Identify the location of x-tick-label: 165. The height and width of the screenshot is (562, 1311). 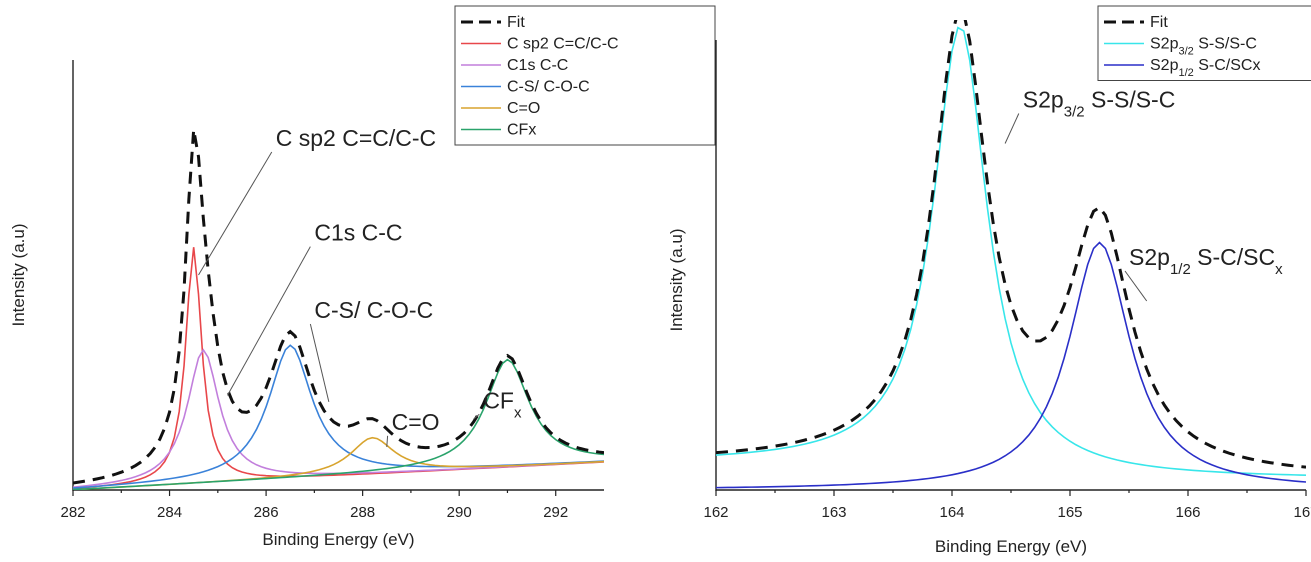
(1069, 512).